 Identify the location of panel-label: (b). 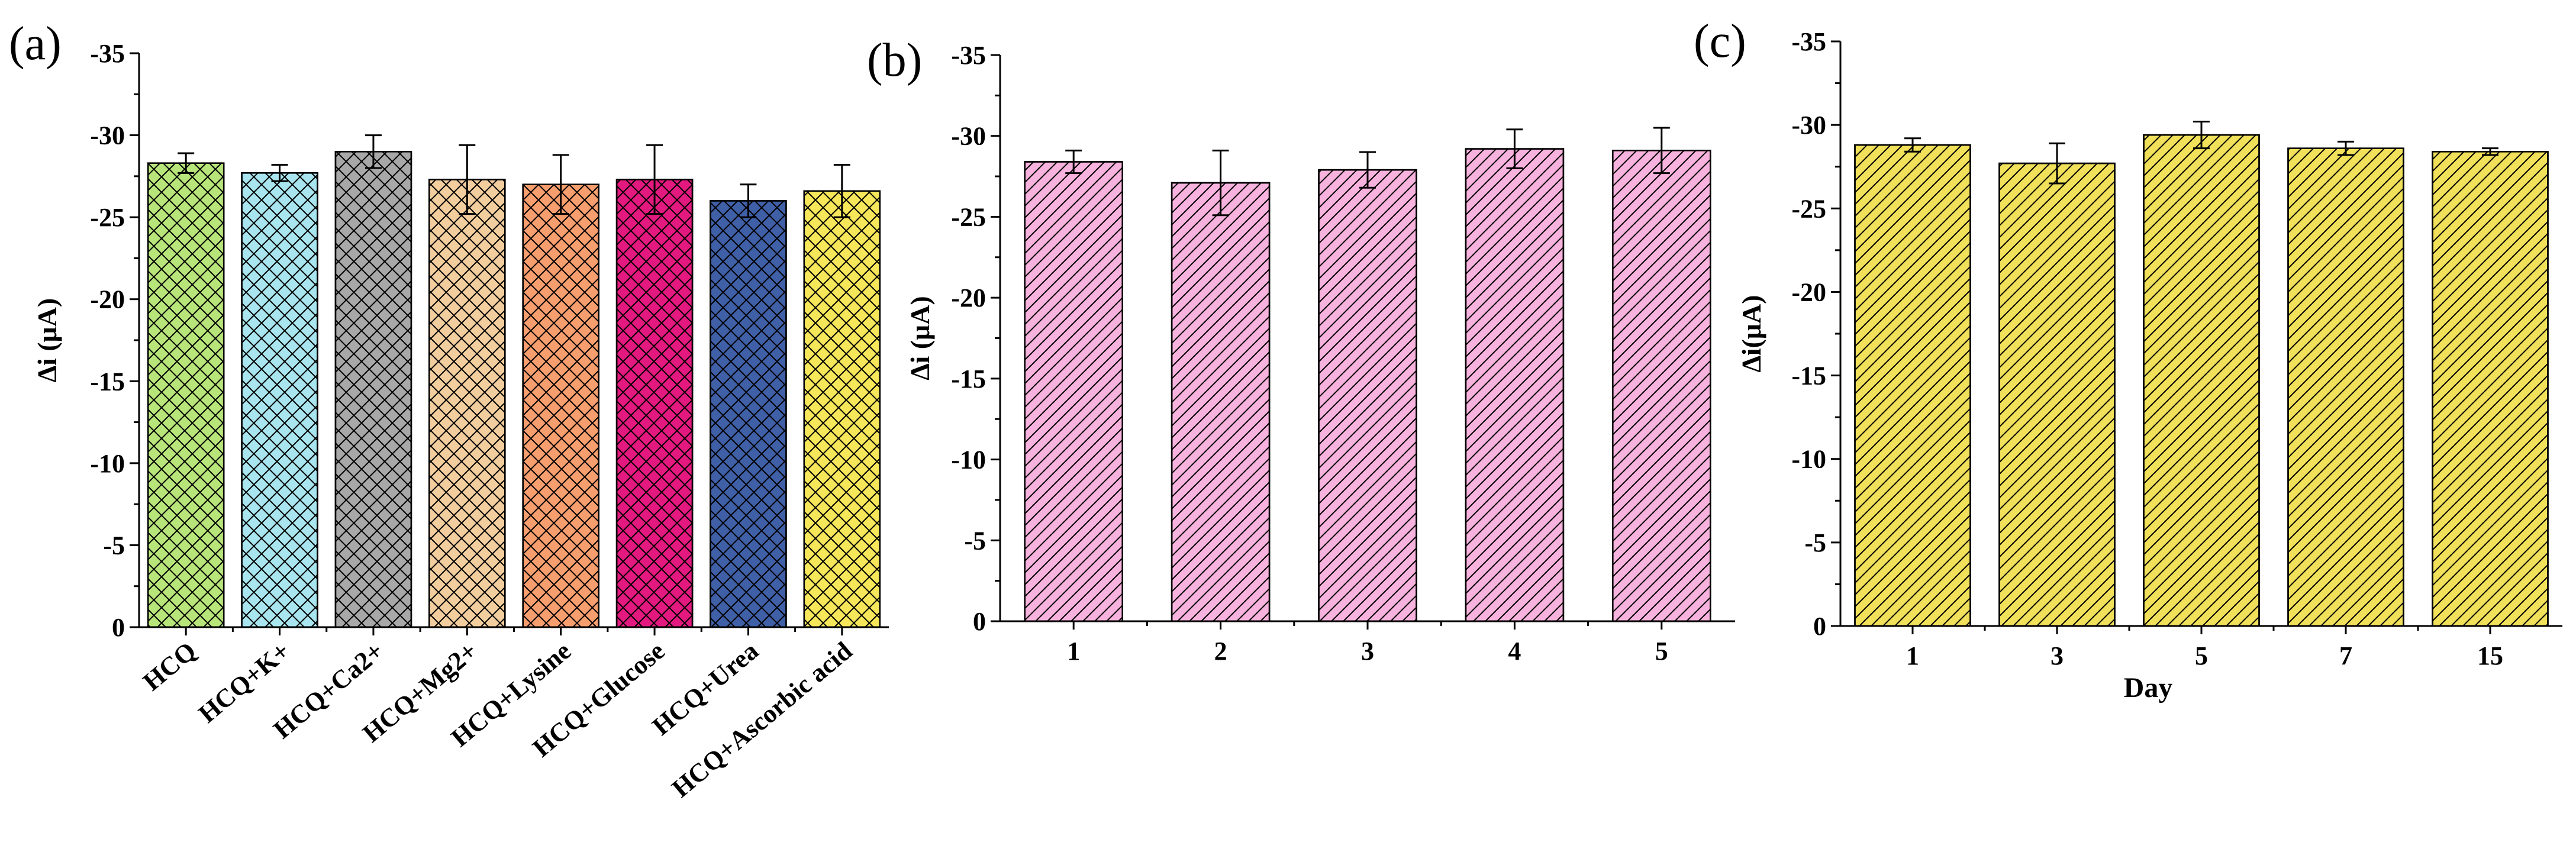
(894, 60).